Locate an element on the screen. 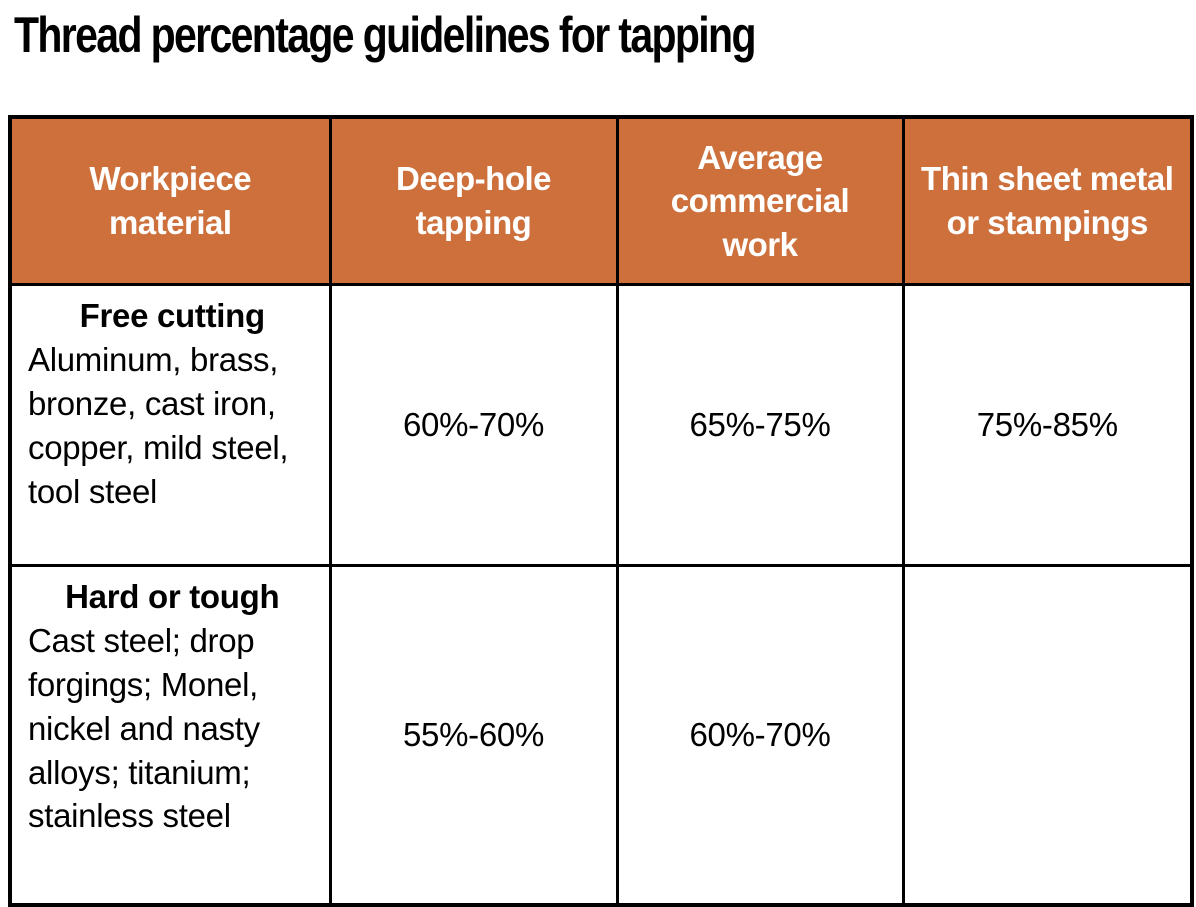 Image resolution: width=1196 pixels, height=907 pixels. cell-free-cutting-deep-hole-tapping: 60%-70% is located at coordinates (473, 425).